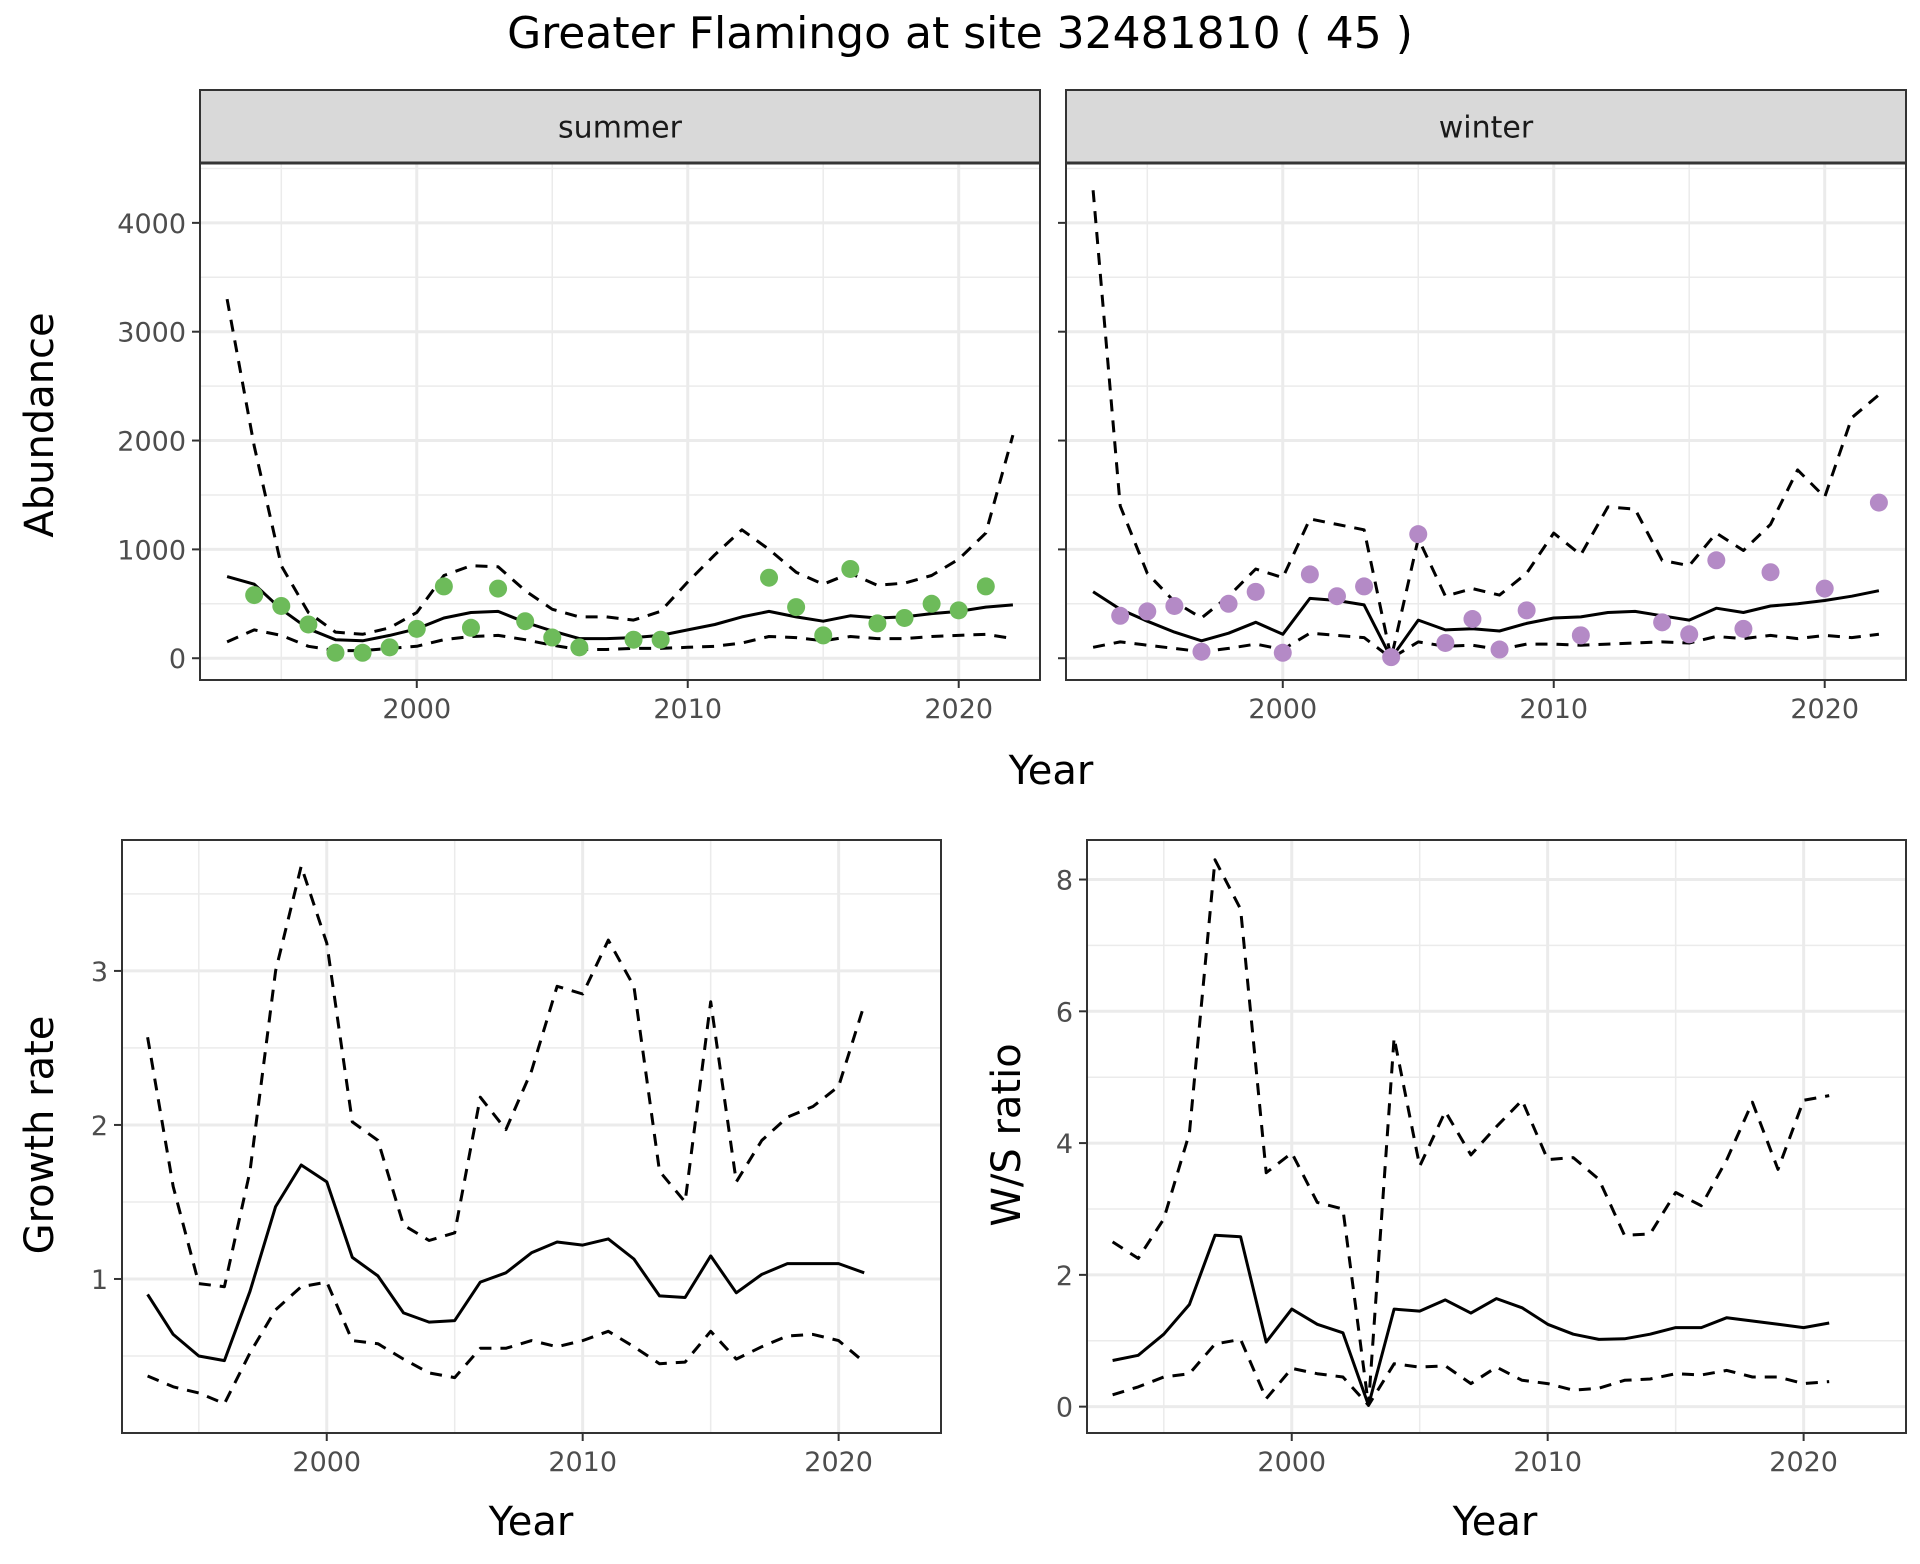 Image resolution: width=1920 pixels, height=1564 pixels. I want to click on x-axis-title-top: Year, so click(1051, 771).